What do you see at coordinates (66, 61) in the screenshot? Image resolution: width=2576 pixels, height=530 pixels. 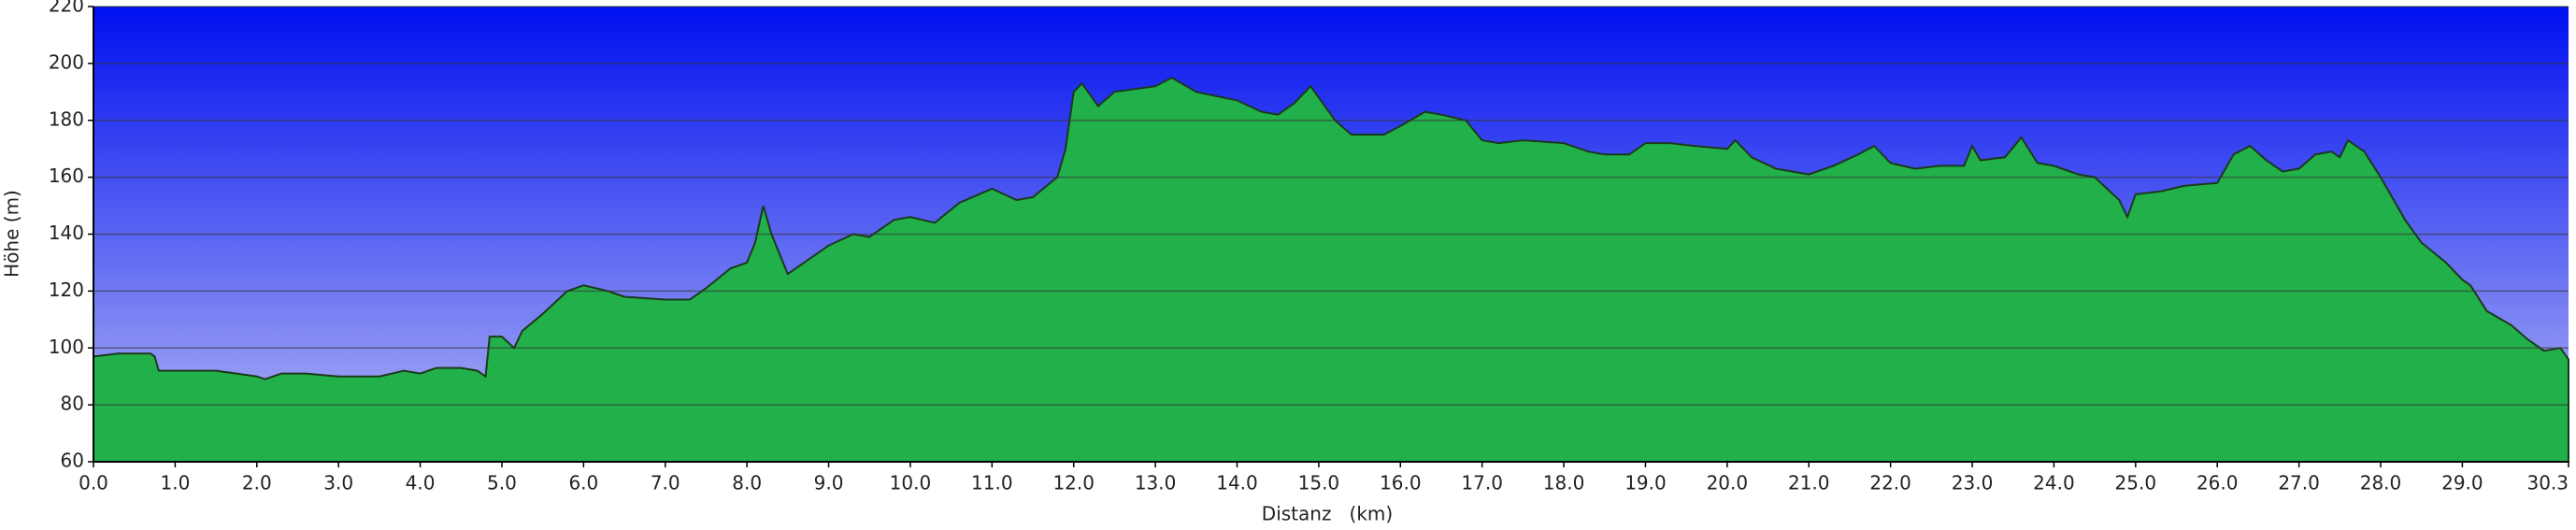 I see `y-tick-label: 200` at bounding box center [66, 61].